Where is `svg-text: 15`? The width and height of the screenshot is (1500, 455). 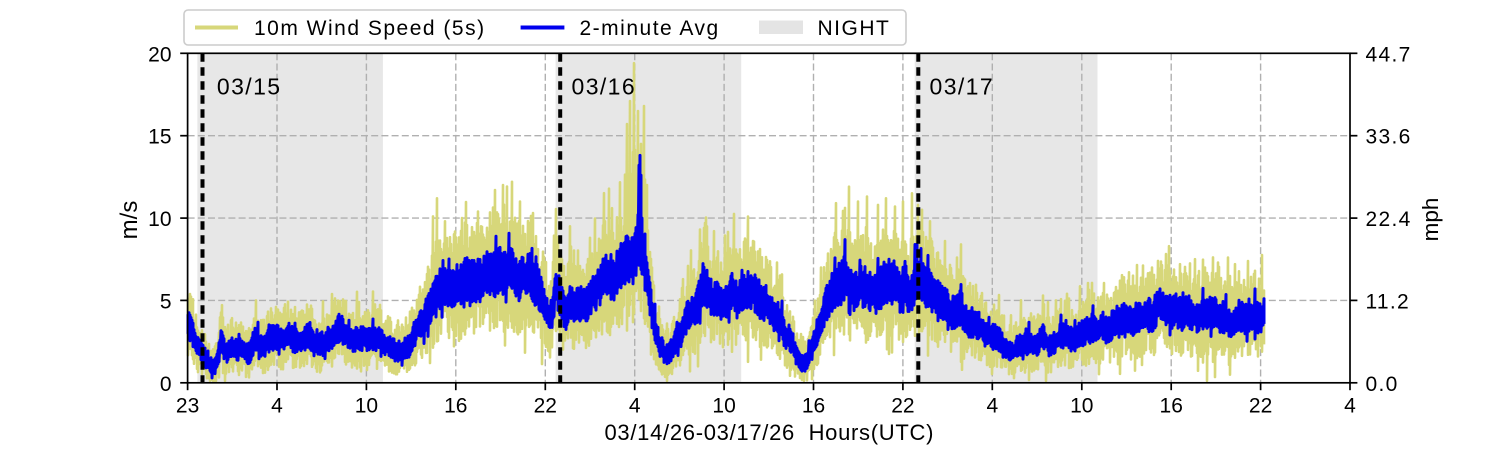
svg-text: 15 is located at coordinates (159, 137).